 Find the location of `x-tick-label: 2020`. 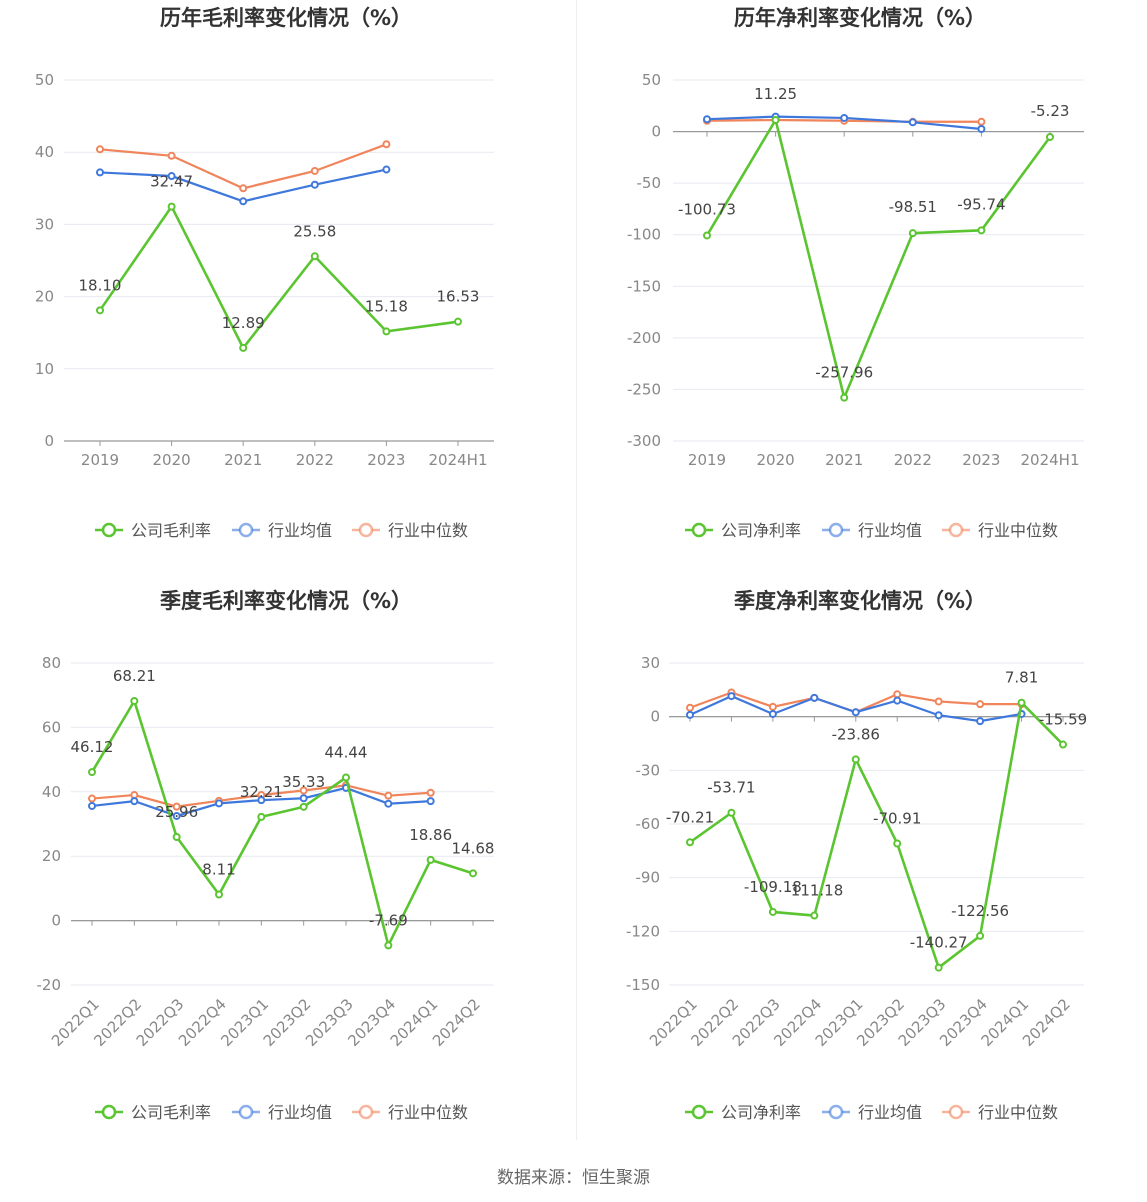

x-tick-label: 2020 is located at coordinates (172, 460).